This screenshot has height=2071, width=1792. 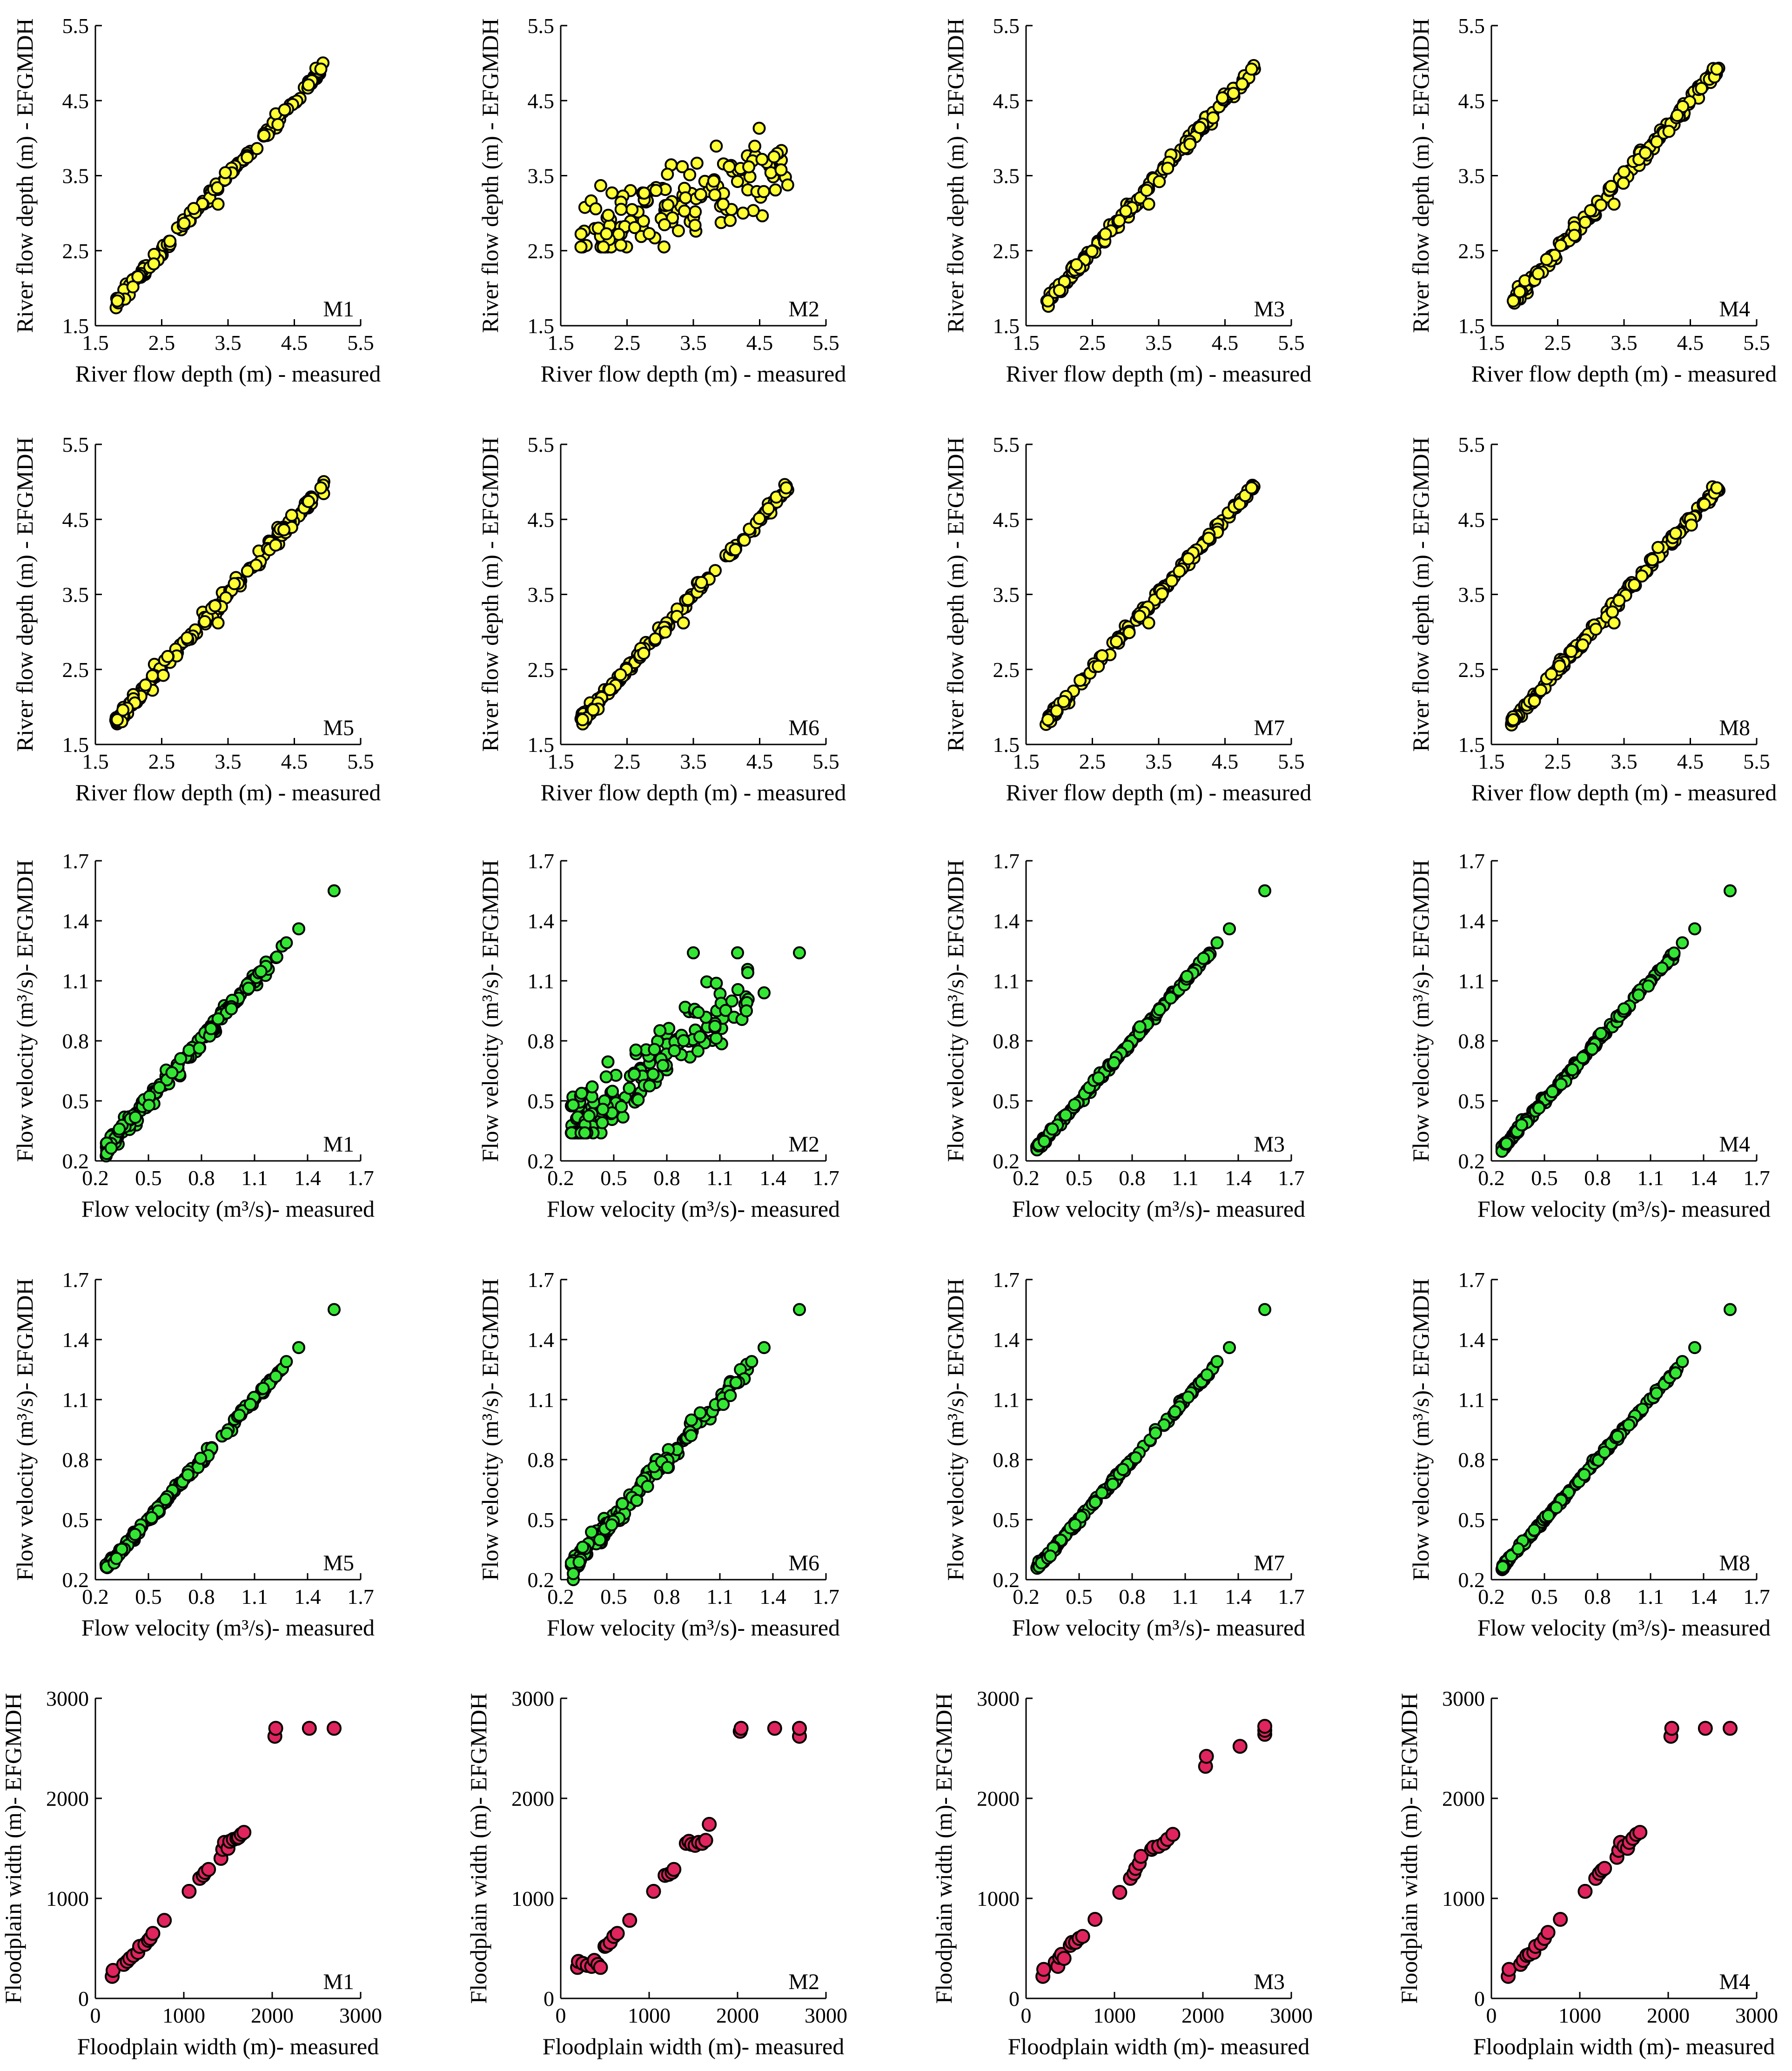 What do you see at coordinates (532, 1798) in the screenshot?
I see `y-tick-label: 2000` at bounding box center [532, 1798].